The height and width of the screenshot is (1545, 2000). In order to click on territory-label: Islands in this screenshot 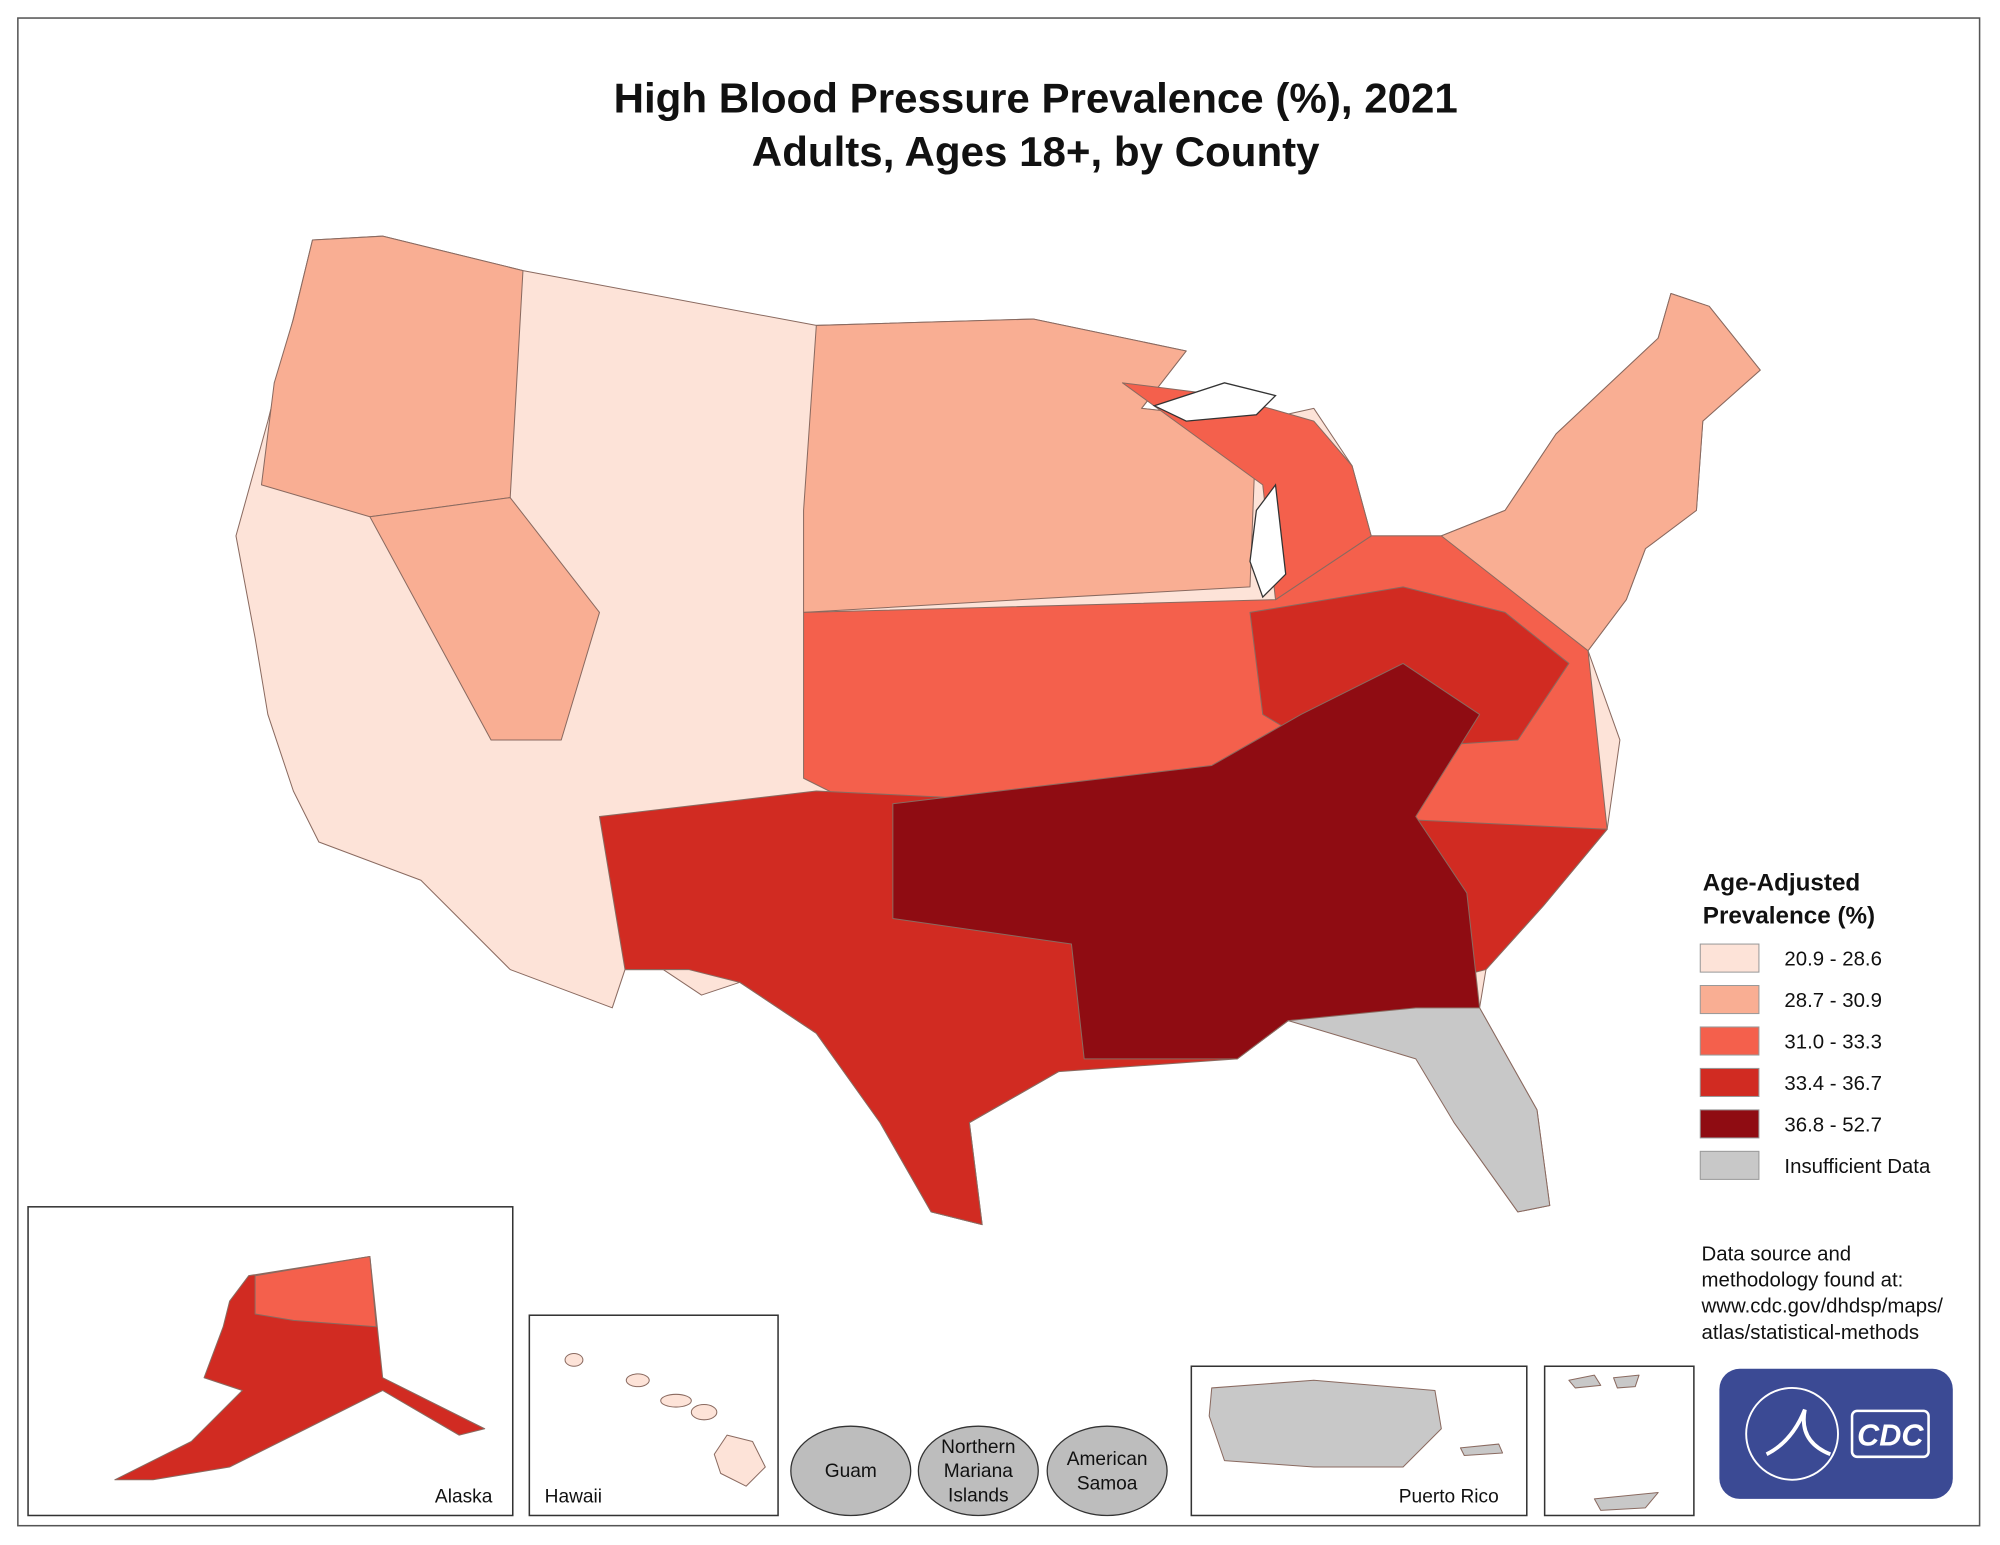, I will do `click(978, 1495)`.